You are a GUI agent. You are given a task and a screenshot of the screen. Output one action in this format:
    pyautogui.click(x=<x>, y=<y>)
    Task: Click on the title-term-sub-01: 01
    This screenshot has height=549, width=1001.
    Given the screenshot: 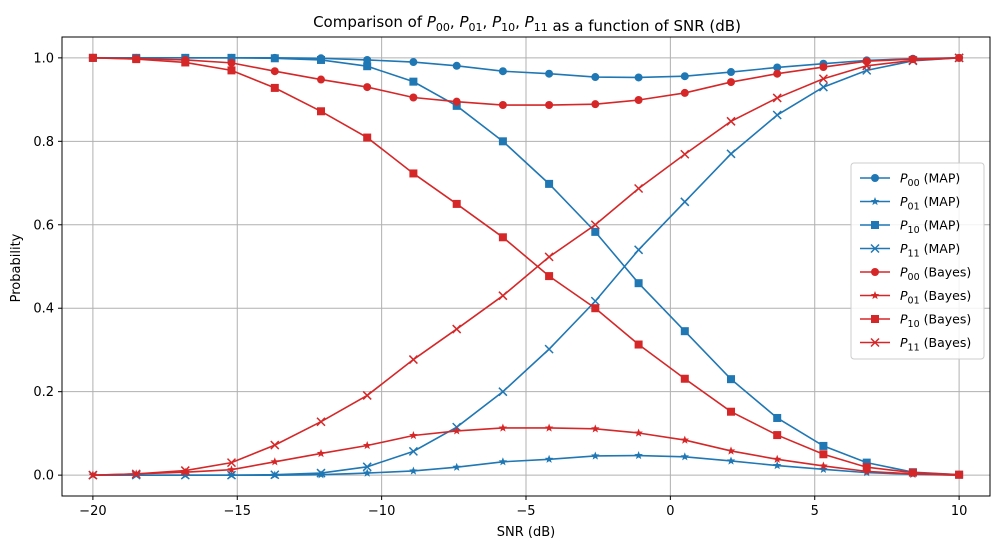 What is the action you would take?
    pyautogui.click(x=476, y=27)
    